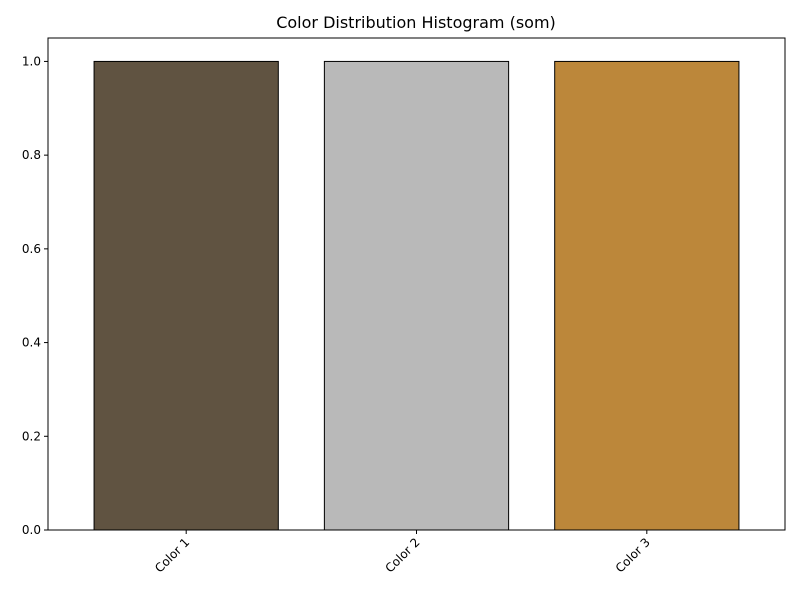 This screenshot has width=800, height=604. I want to click on y-tick-label: 0.0, so click(31, 530).